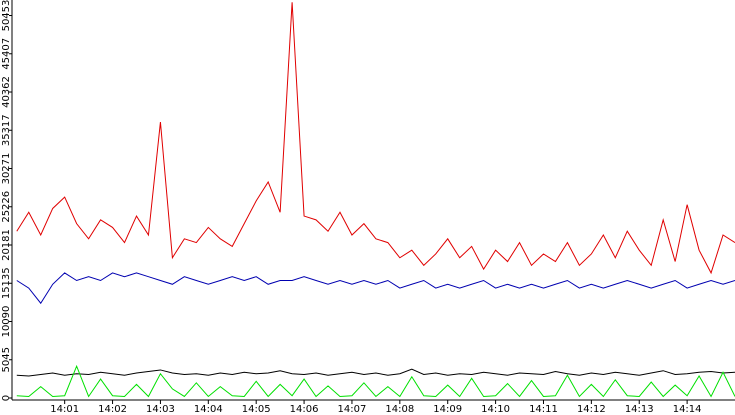  What do you see at coordinates (6, 169) in the screenshot?
I see `y-tick-label: 30271` at bounding box center [6, 169].